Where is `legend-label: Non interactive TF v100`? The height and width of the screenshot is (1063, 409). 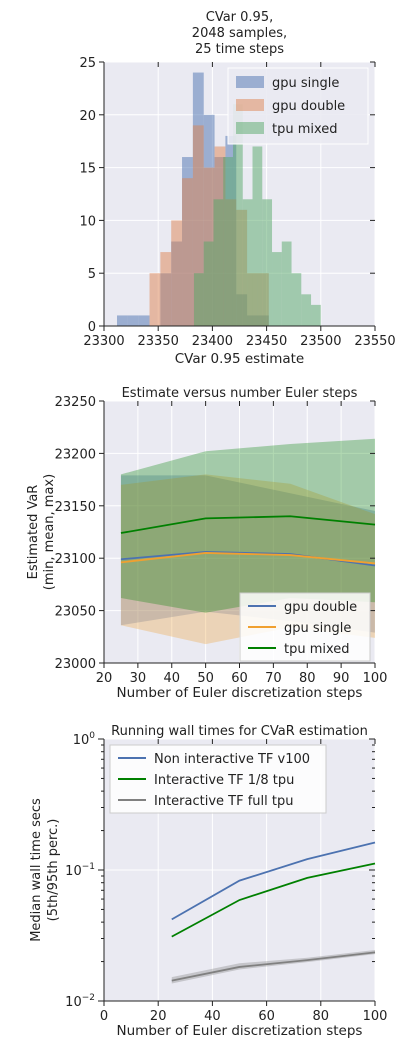 legend-label: Non interactive TF v100 is located at coordinates (232, 759).